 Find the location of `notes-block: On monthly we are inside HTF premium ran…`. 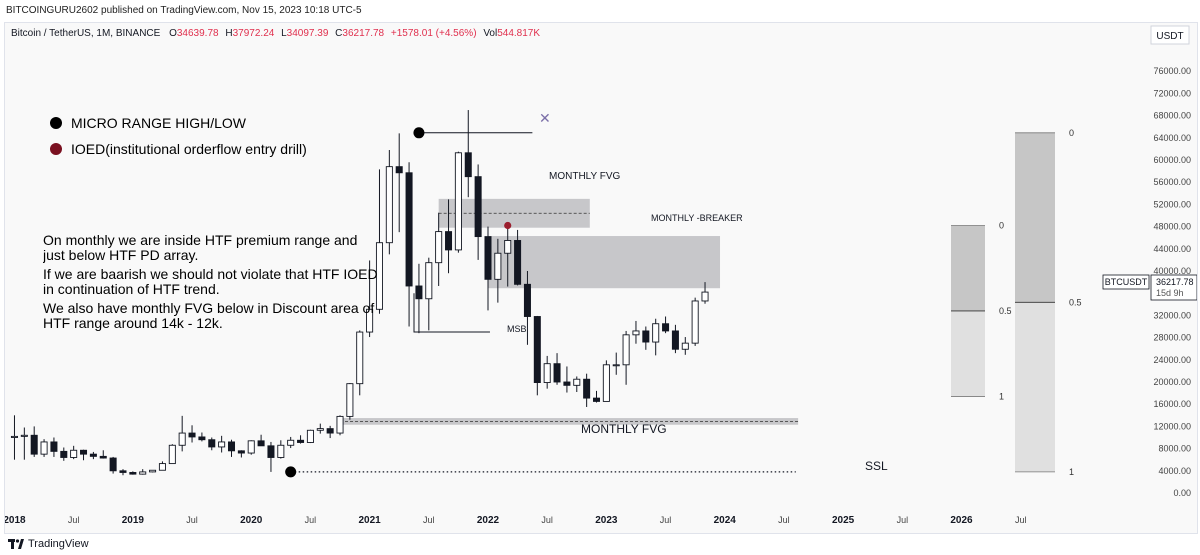

notes-block: On monthly we are inside HTF premium ran… is located at coordinates (210, 282).